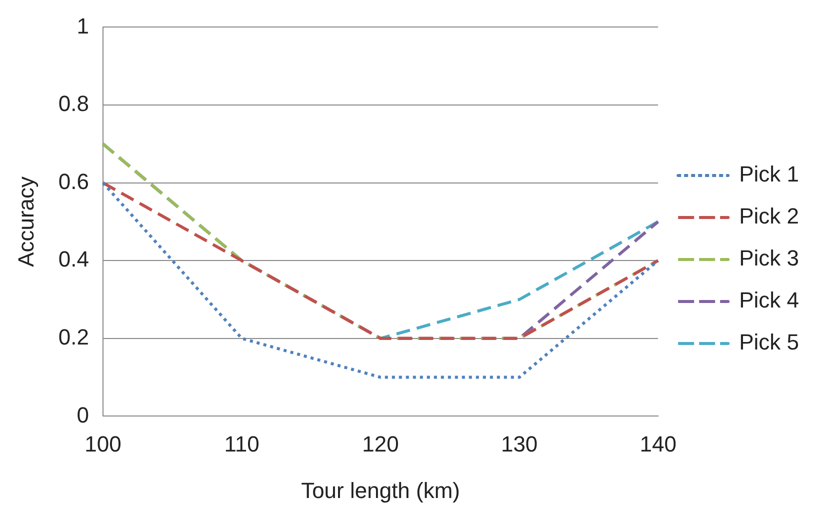 This screenshot has width=819, height=519. Describe the element at coordinates (380, 443) in the screenshot. I see `x-tick-label: 120` at that location.